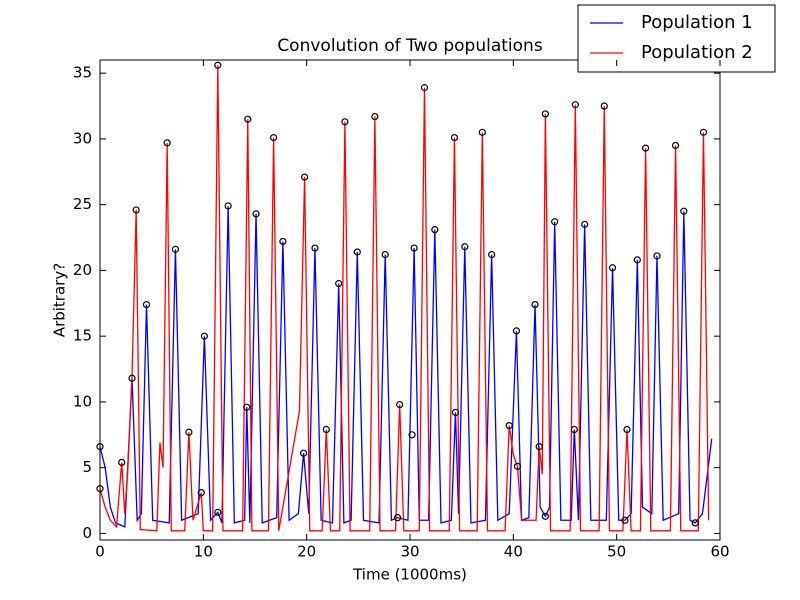 This screenshot has width=800, height=600. What do you see at coordinates (616, 552) in the screenshot?
I see `x-tick-label: 50` at bounding box center [616, 552].